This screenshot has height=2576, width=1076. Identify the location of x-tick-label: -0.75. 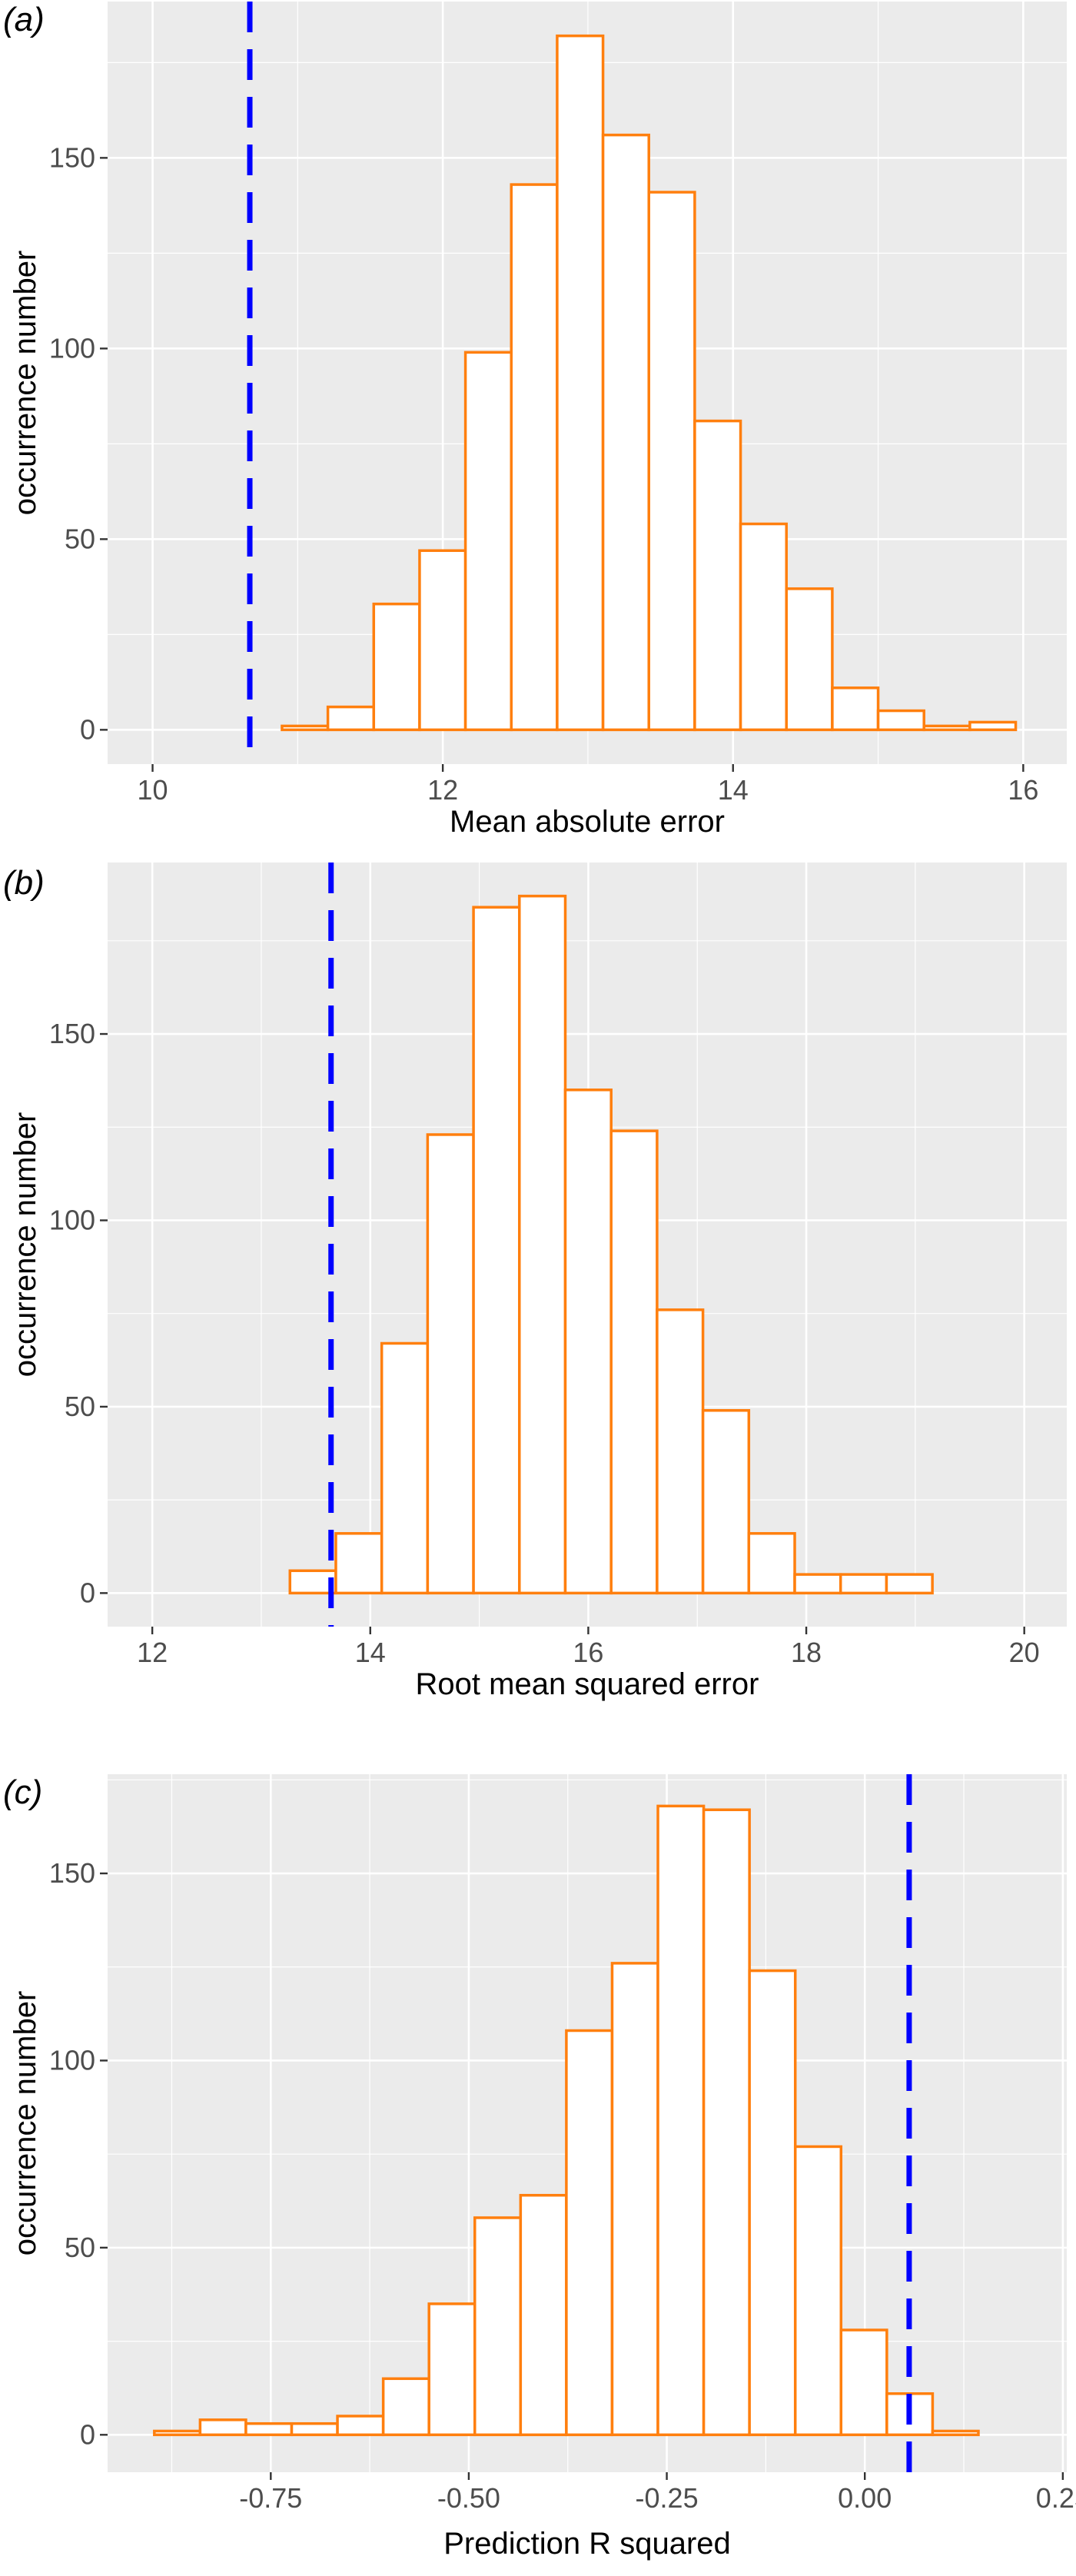
(270, 2498).